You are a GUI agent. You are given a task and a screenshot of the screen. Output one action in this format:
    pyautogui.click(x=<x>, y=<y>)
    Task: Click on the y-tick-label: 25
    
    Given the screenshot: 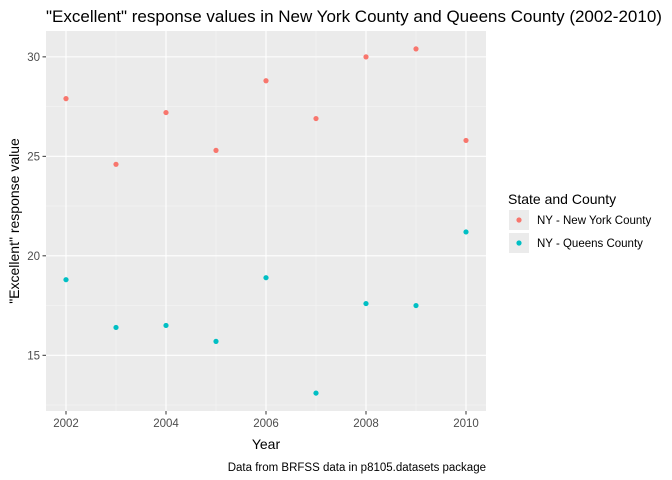 What is the action you would take?
    pyautogui.click(x=33, y=157)
    